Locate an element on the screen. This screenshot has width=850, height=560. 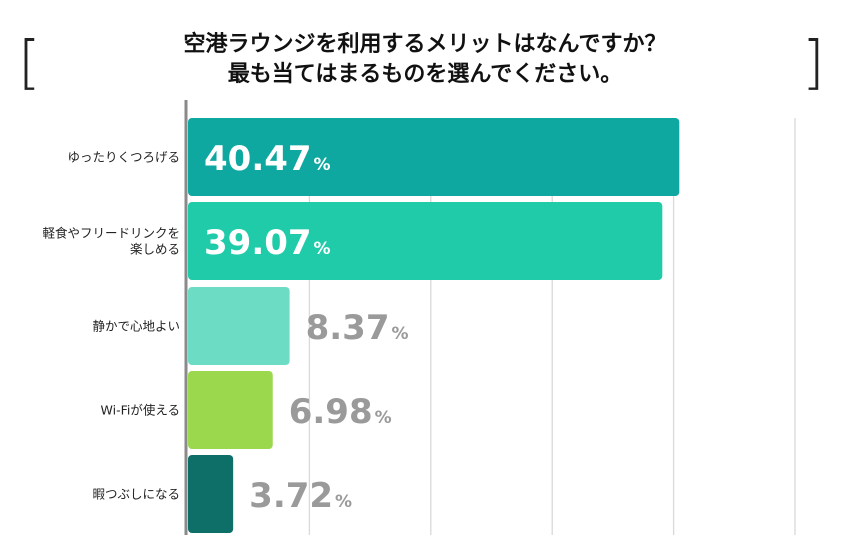
data-label: 6.98% is located at coordinates (340, 412).